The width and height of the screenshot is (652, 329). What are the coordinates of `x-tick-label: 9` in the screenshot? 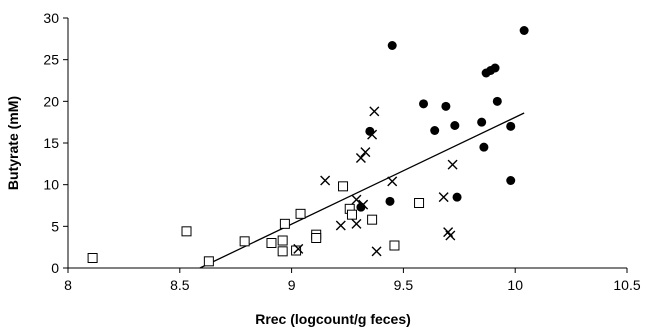 It's located at (292, 285).